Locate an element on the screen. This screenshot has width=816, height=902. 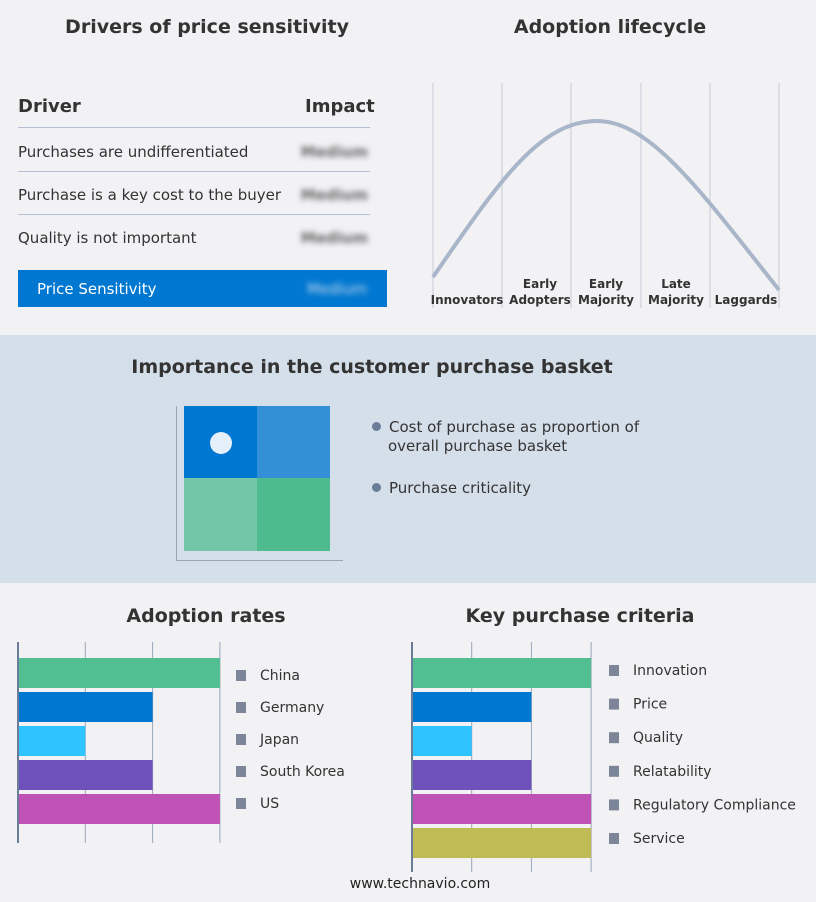
driver-row: Quality is not important Medium is located at coordinates (194, 235).